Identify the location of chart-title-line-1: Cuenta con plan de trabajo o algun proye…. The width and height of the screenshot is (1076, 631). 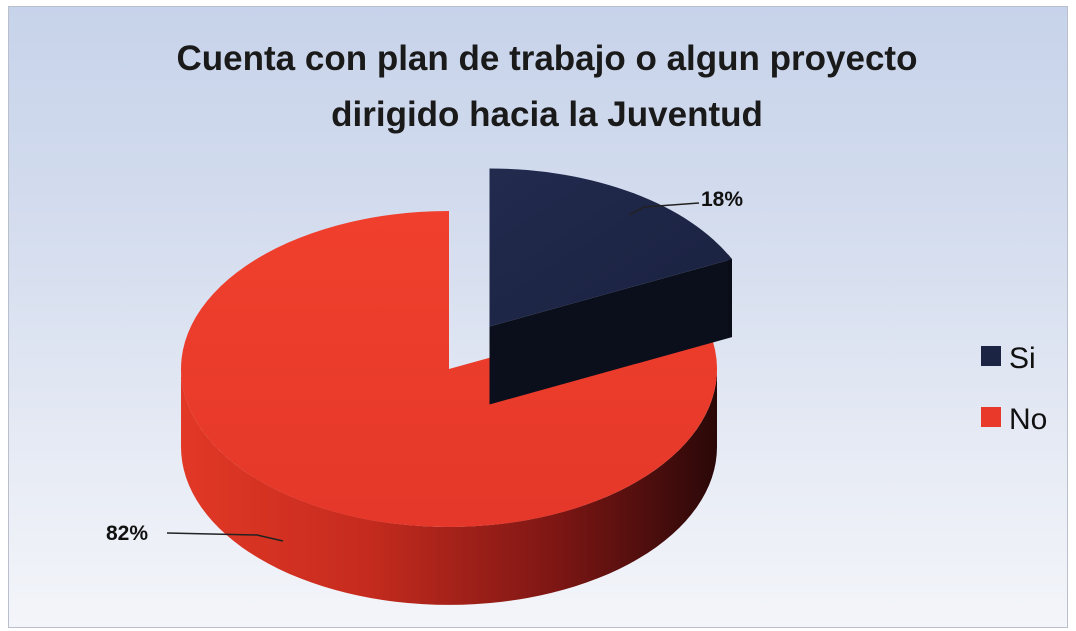
(547, 58).